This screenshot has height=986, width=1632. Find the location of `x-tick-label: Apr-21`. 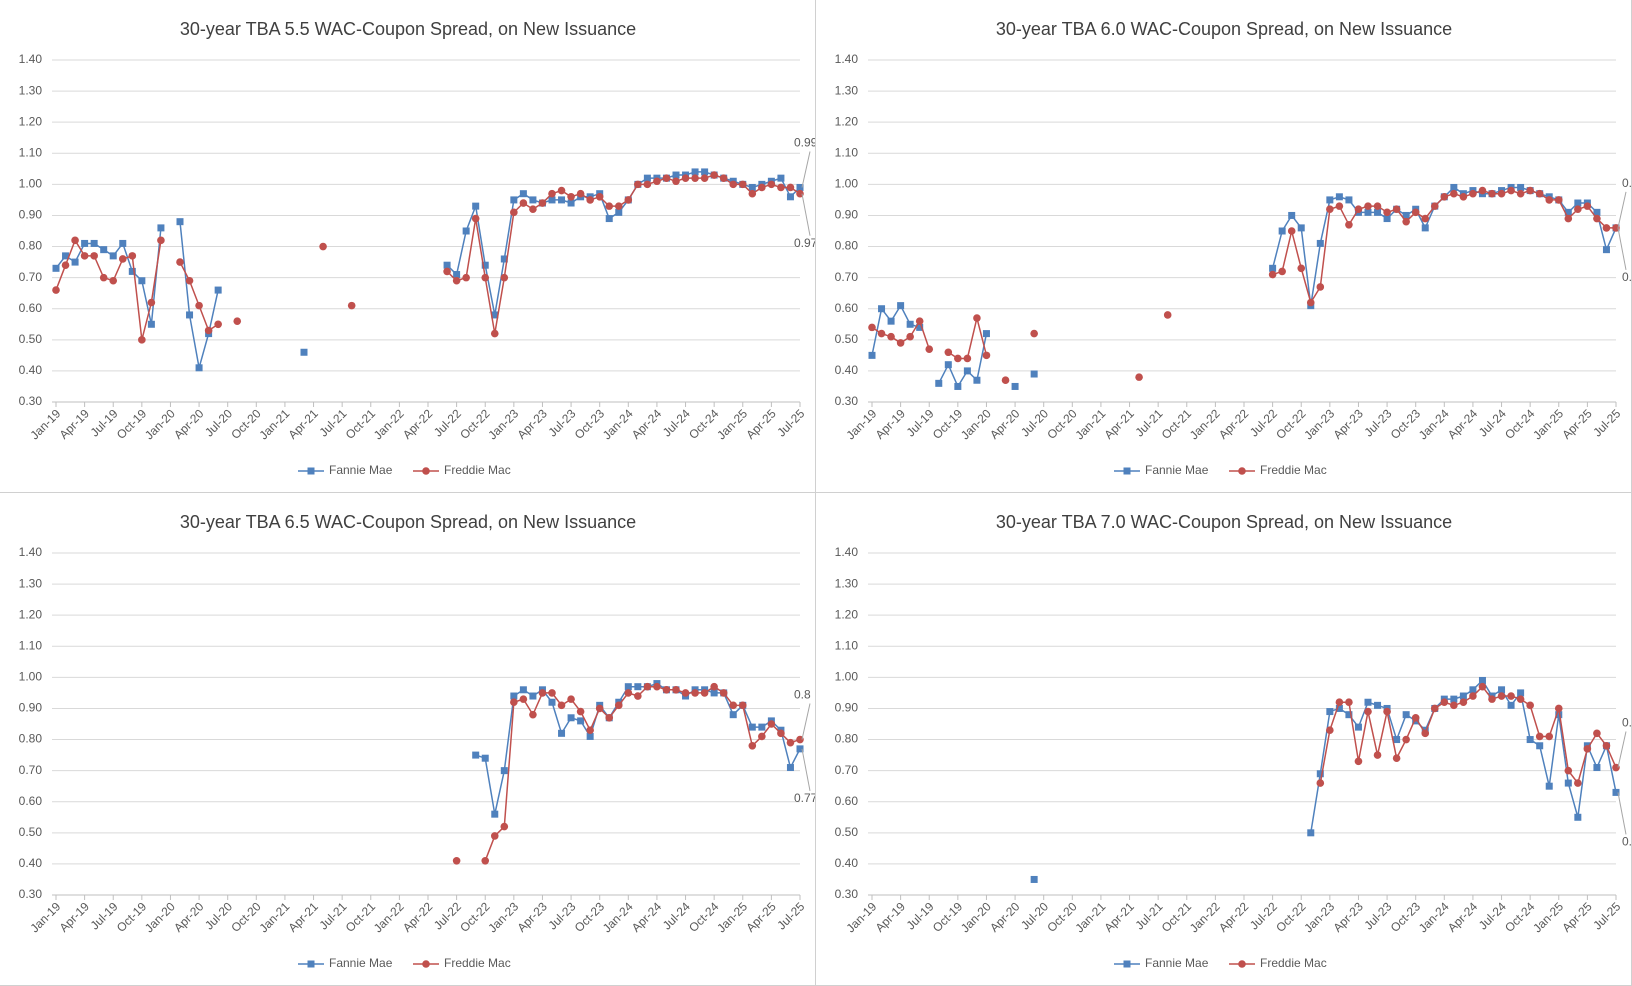

x-tick-label: Apr-21 is located at coordinates (1120, 917).